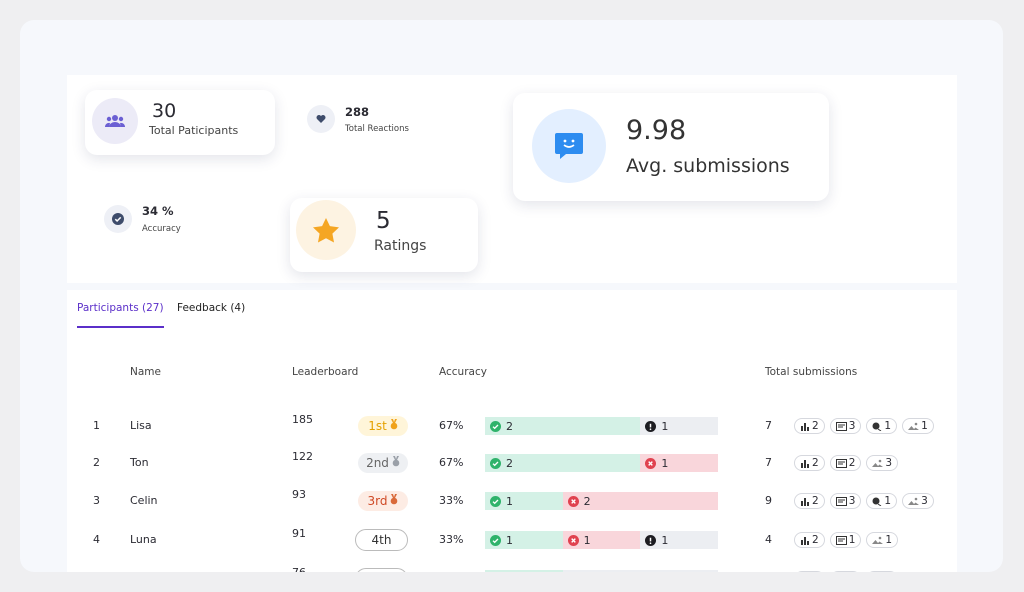 The height and width of the screenshot is (592, 1024). Describe the element at coordinates (384, 235) in the screenshot. I see `ratings-card: 5 Ratings` at that location.